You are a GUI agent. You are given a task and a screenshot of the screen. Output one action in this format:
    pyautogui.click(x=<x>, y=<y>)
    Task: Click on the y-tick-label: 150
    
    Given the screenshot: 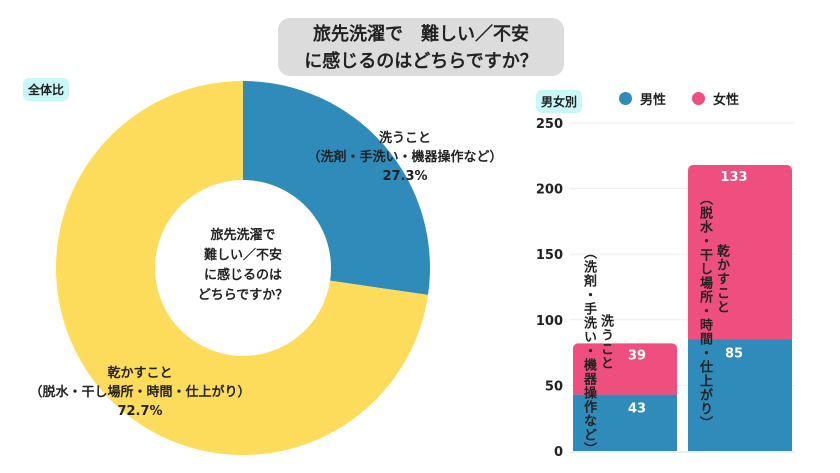 What is the action you would take?
    pyautogui.click(x=549, y=255)
    